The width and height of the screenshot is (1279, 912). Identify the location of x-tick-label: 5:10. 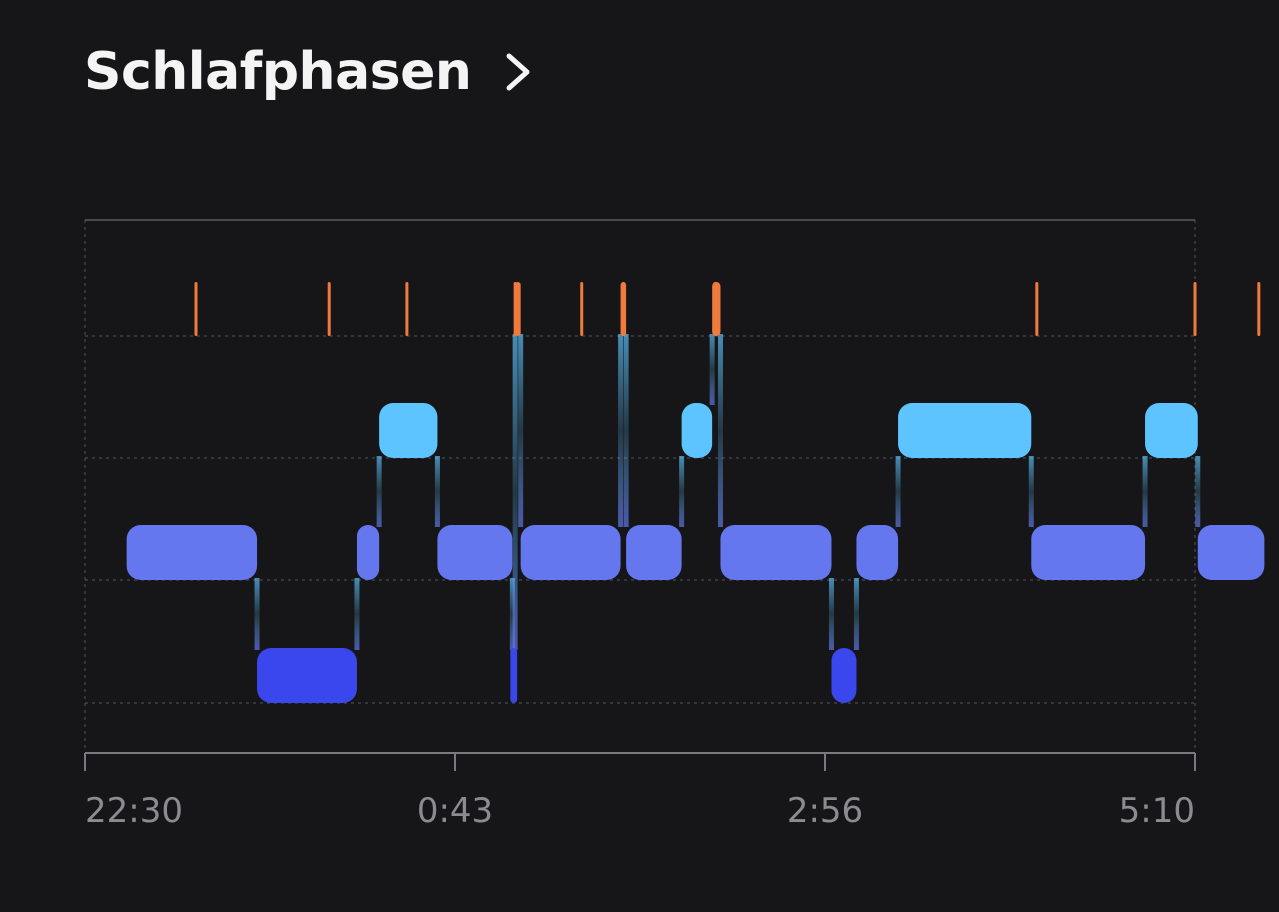
(1157, 811).